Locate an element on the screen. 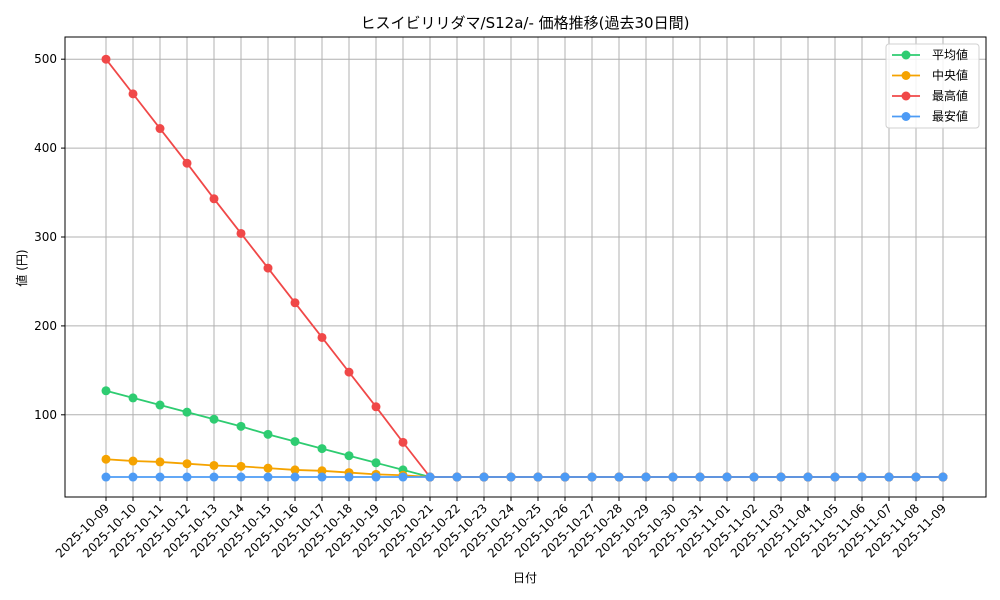 This screenshot has height=600, width=1000. y-tick-label: 400 is located at coordinates (45, 148).